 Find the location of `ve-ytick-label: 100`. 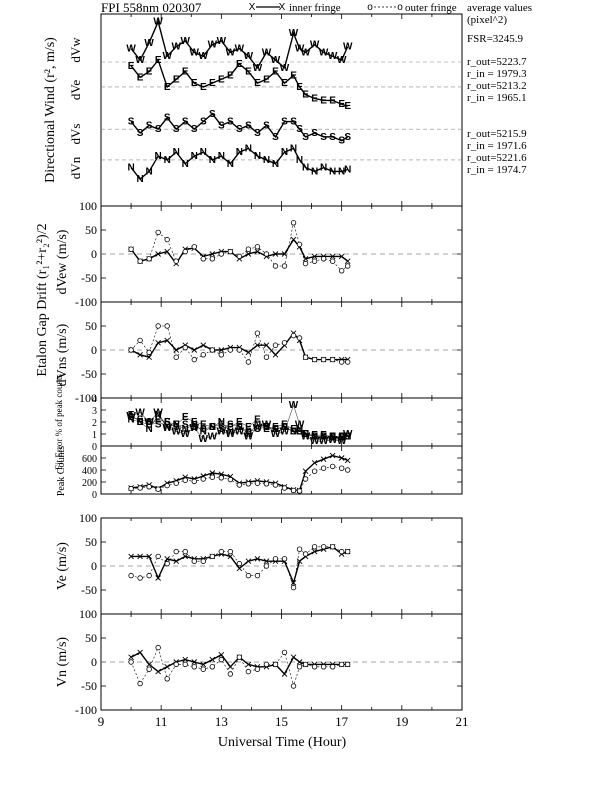

ve-ytick-label: 100 is located at coordinates (88, 518).